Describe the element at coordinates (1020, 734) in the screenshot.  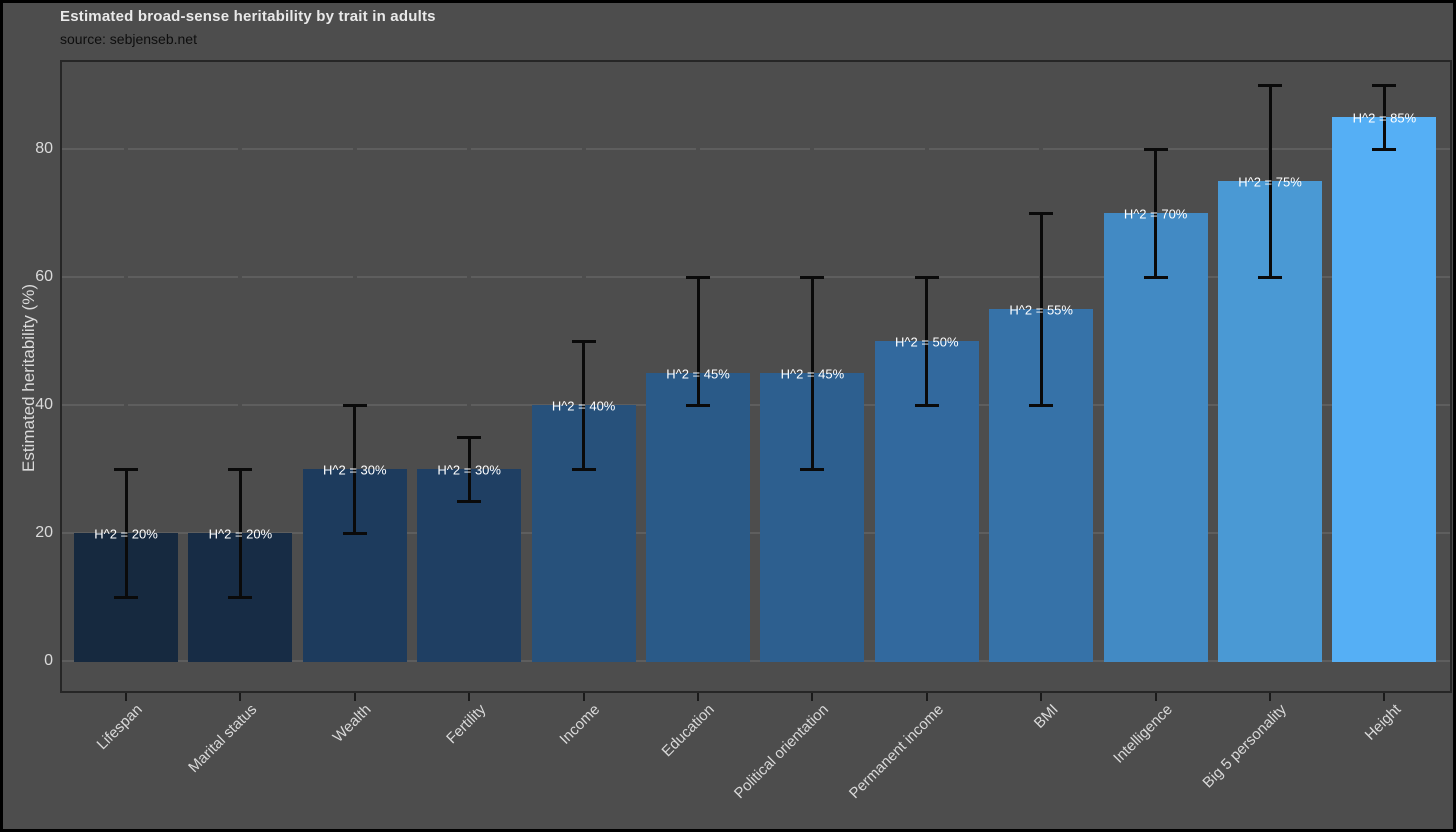
I see `x-label-anchor: Intelligence` at that location.